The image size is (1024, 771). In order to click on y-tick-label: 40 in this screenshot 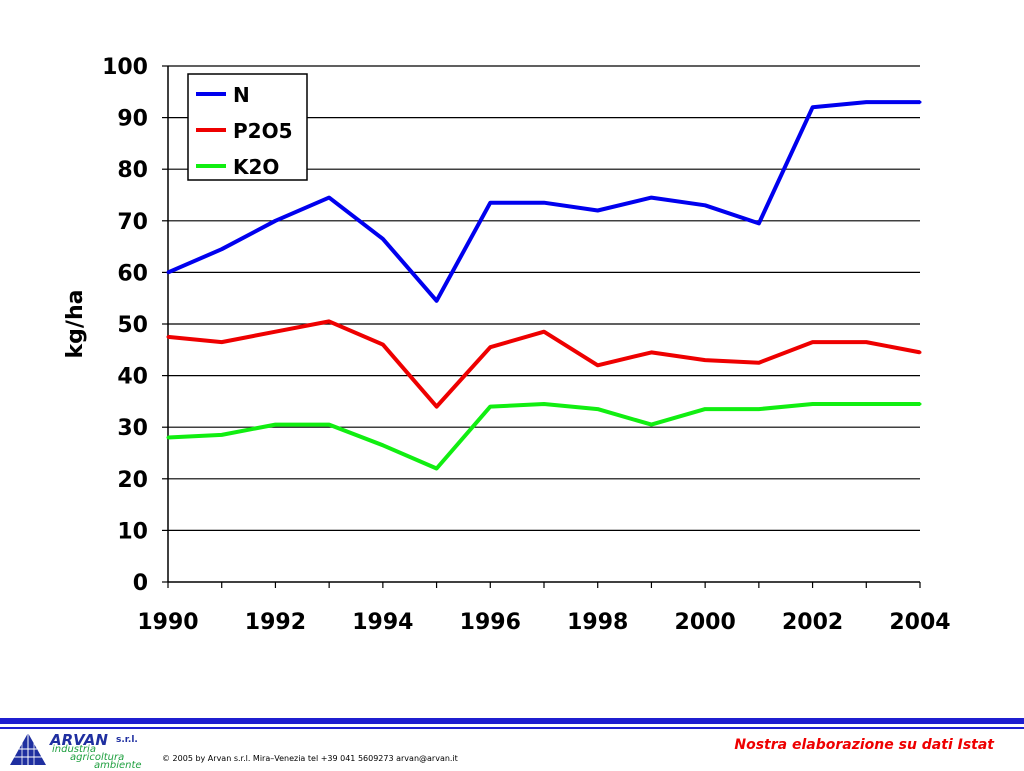, I will do `click(132, 377)`.